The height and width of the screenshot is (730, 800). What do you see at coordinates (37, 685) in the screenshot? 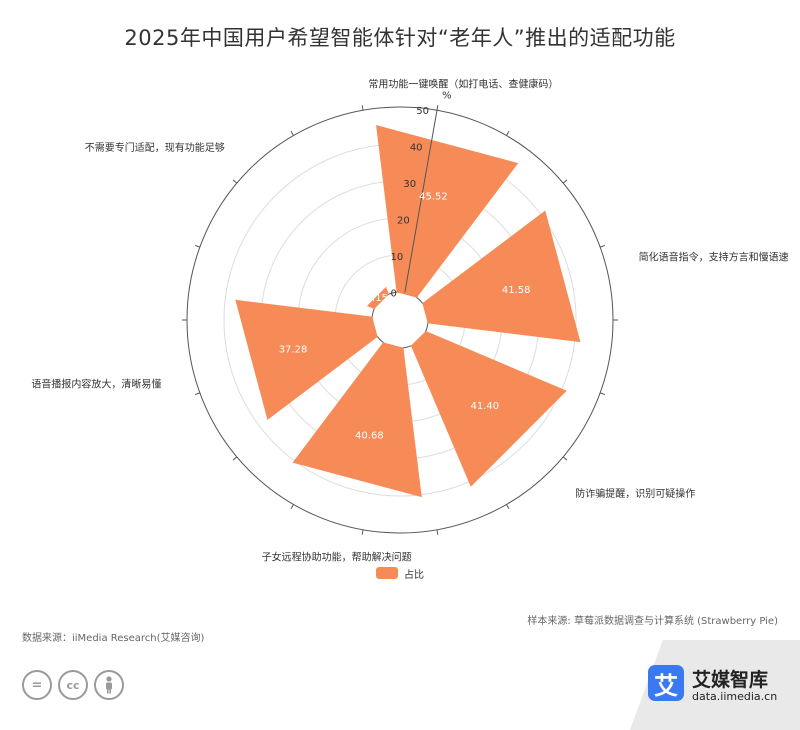
I see `equals-icon: =` at bounding box center [37, 685].